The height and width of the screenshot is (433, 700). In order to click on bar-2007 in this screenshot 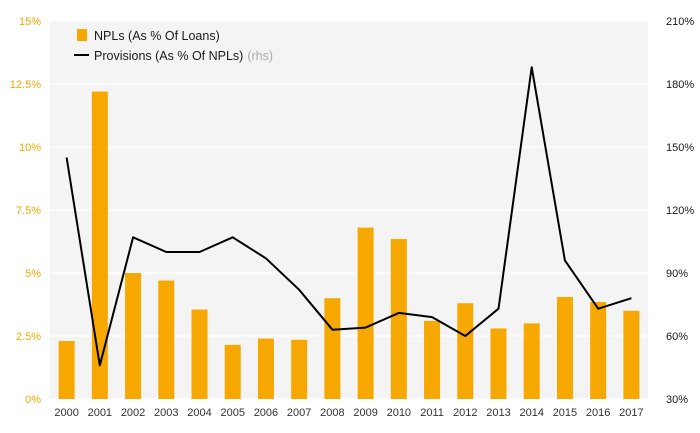, I will do `click(299, 369)`.